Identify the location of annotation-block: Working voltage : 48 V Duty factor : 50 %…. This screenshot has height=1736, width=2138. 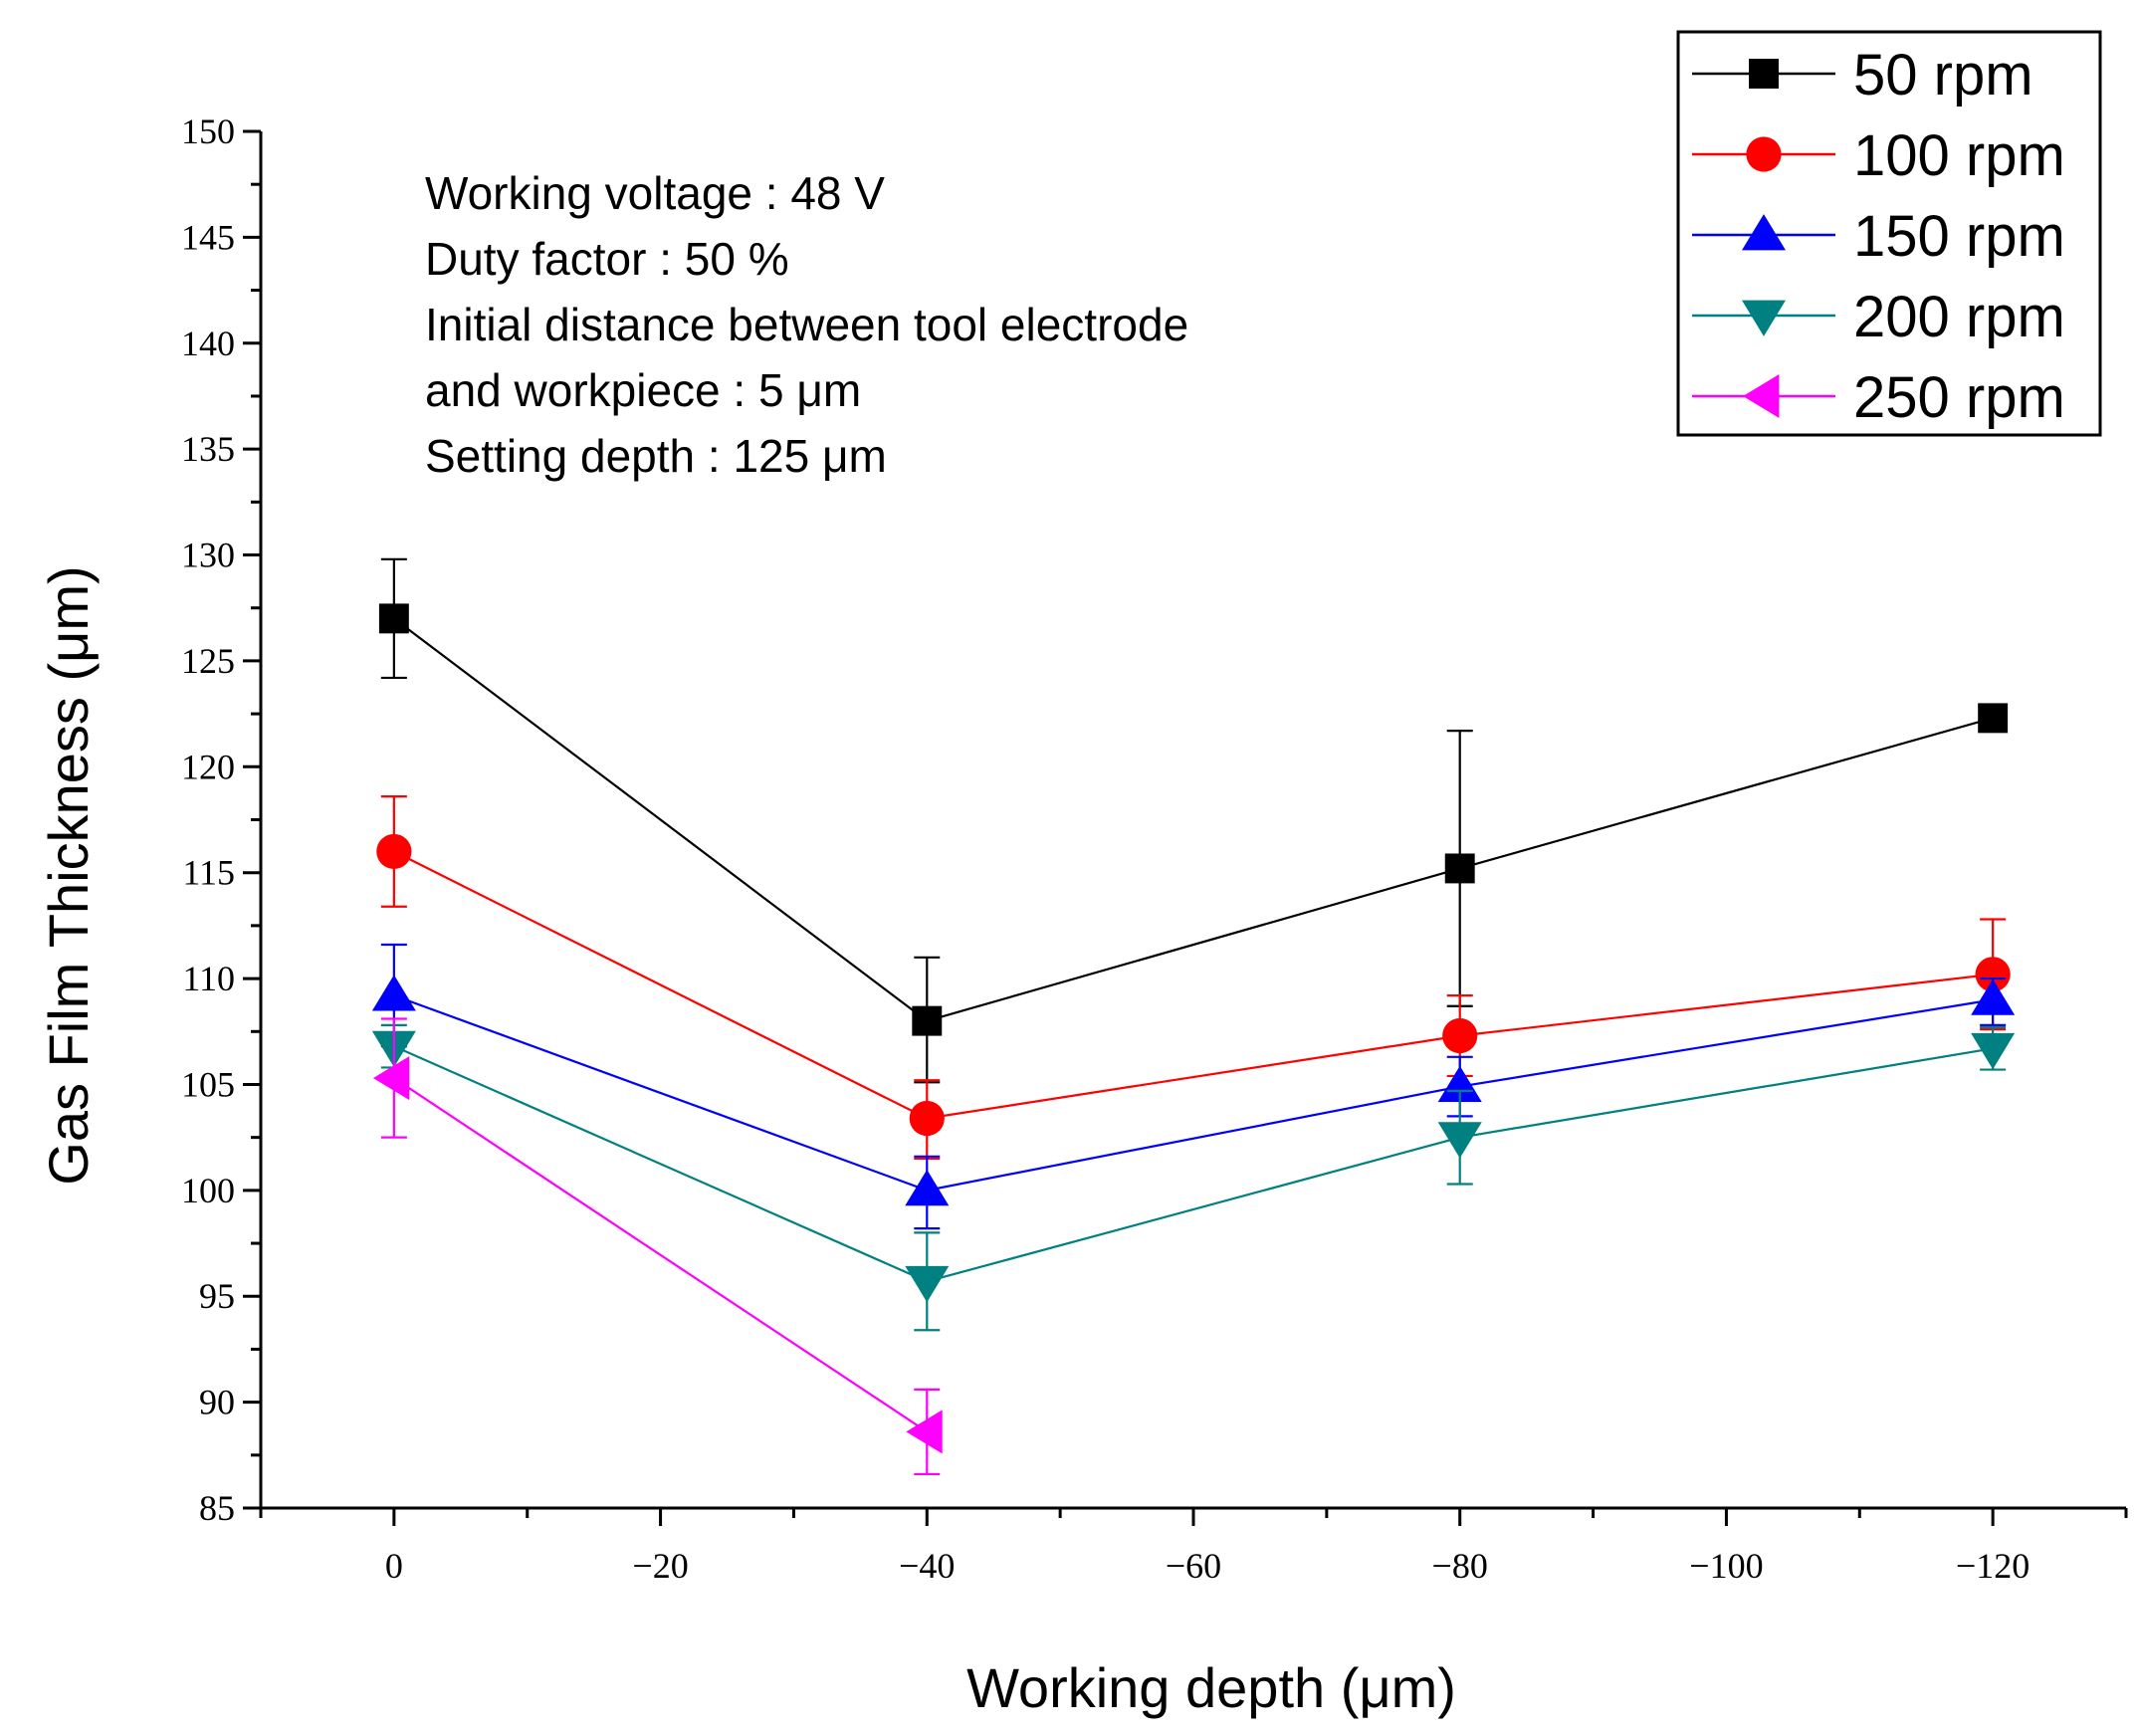
(807, 325).